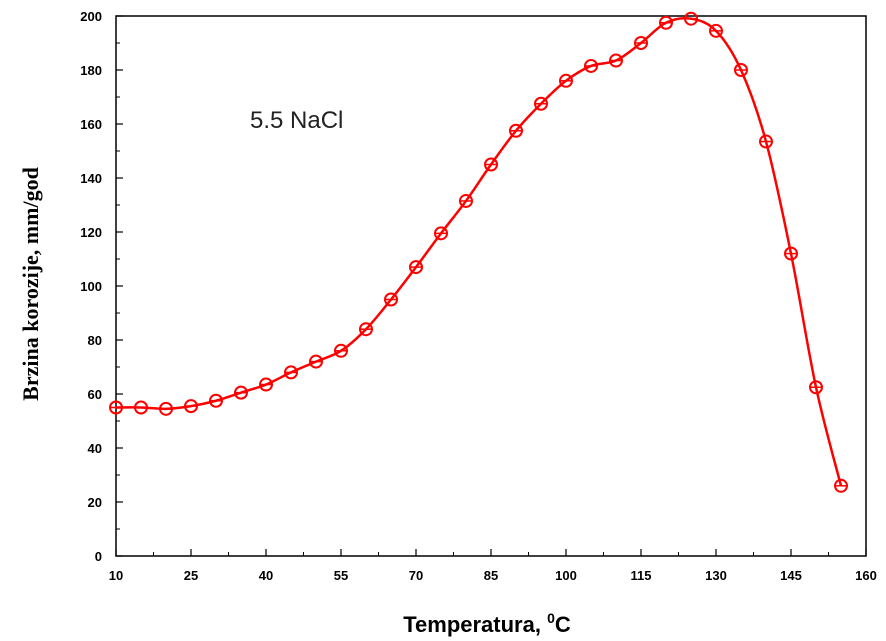  What do you see at coordinates (30, 284) in the screenshot?
I see `y-axis-label: Brzina korozije, mm/god` at bounding box center [30, 284].